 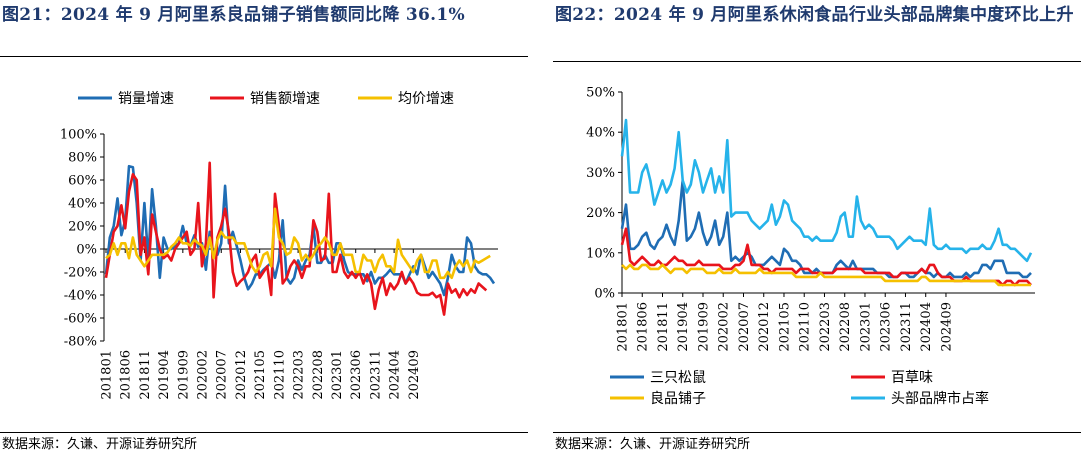 What do you see at coordinates (146, 99) in the screenshot?
I see `legend-label: 销量增速` at bounding box center [146, 99].